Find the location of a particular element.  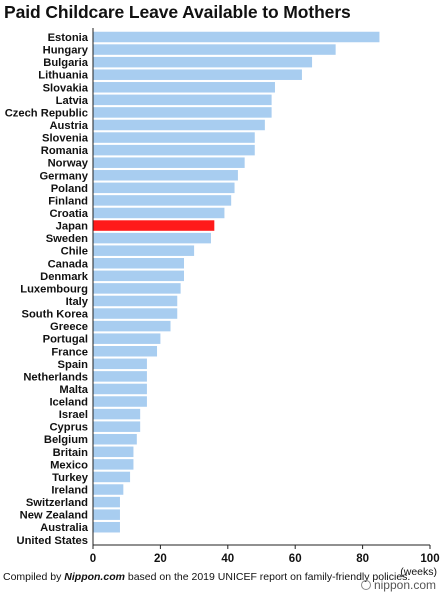

category-label: New Zealand is located at coordinates (54, 516).